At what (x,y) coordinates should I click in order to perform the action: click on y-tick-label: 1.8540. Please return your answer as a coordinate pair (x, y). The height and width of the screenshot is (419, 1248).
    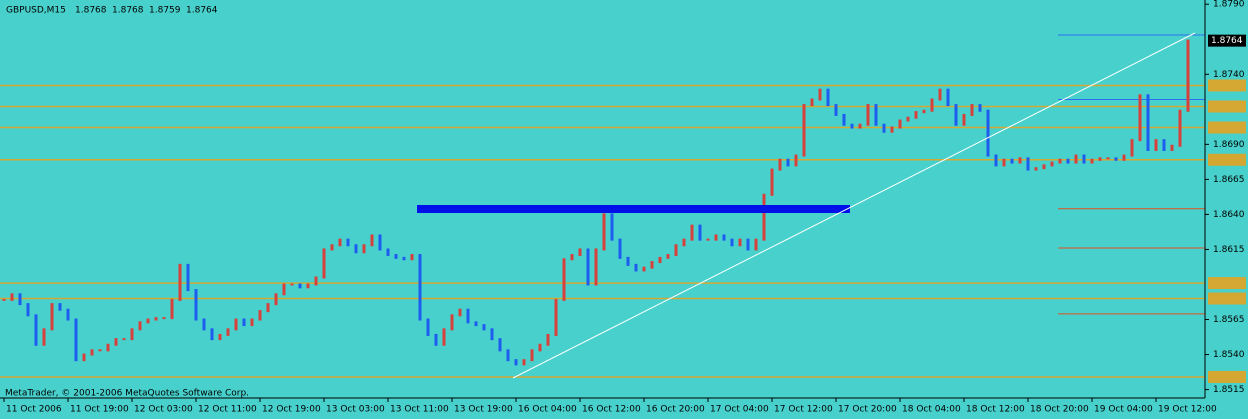
    Looking at the image, I should click on (1229, 355).